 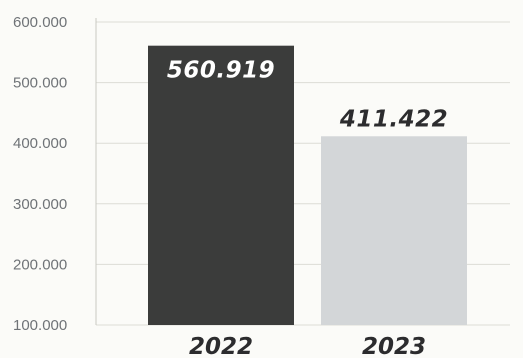 What do you see at coordinates (307, 346) in the screenshot?
I see `x-axis-category-labels: 2022 2023` at bounding box center [307, 346].